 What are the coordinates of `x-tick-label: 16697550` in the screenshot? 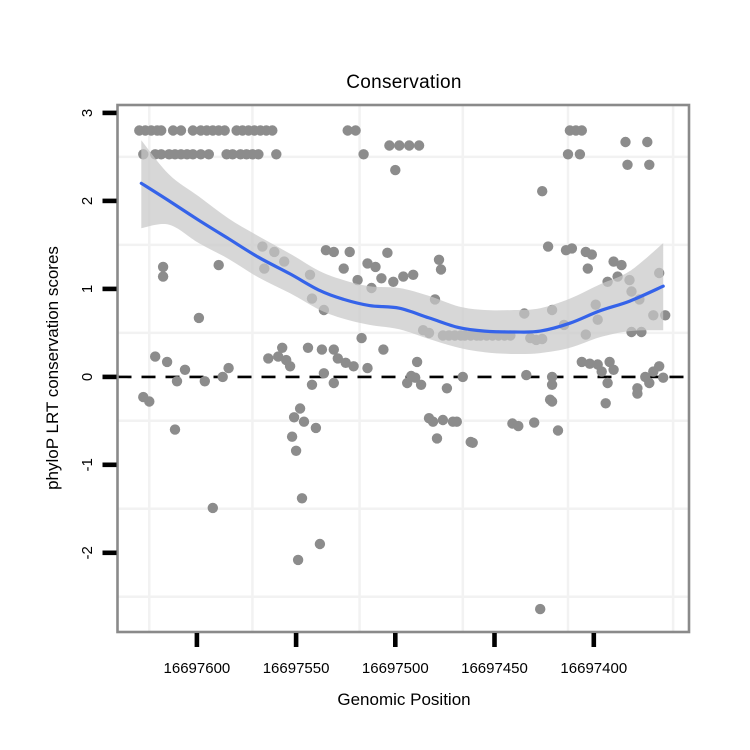 It's located at (296, 668).